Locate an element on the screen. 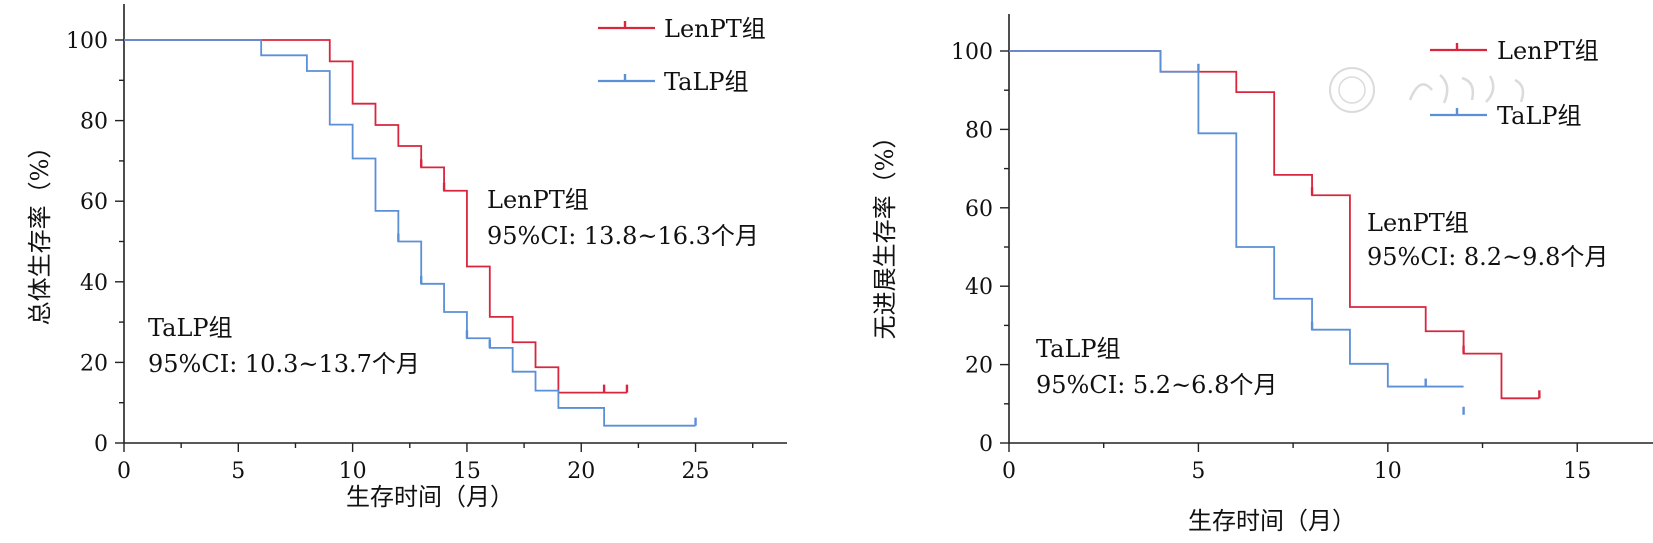 The image size is (1653, 543). pfs-annot-lenpt-ci: 95%CI: 8.2~9.8个月 is located at coordinates (1487, 257).